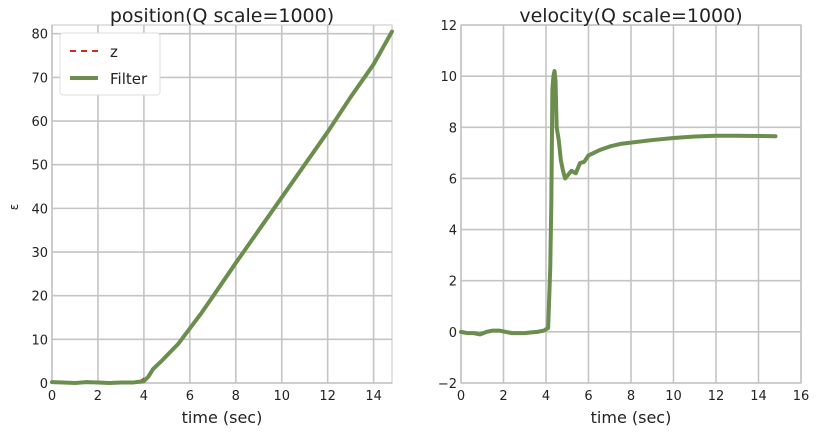 This screenshot has width=816, height=433. What do you see at coordinates (453, 179) in the screenshot?
I see `y-tick-label: 6` at bounding box center [453, 179].